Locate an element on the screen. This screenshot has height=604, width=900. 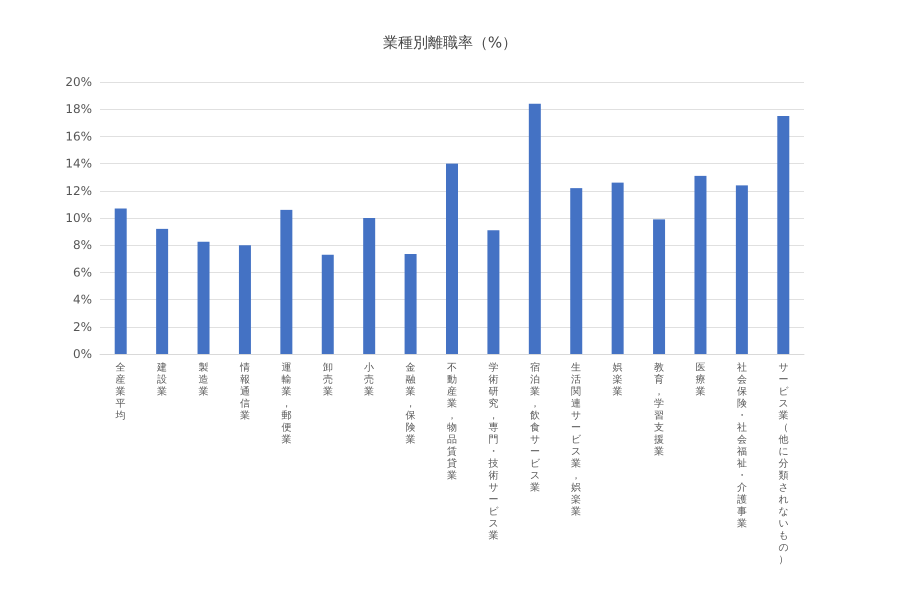
y-tick-label: 0% is located at coordinates (82, 354).